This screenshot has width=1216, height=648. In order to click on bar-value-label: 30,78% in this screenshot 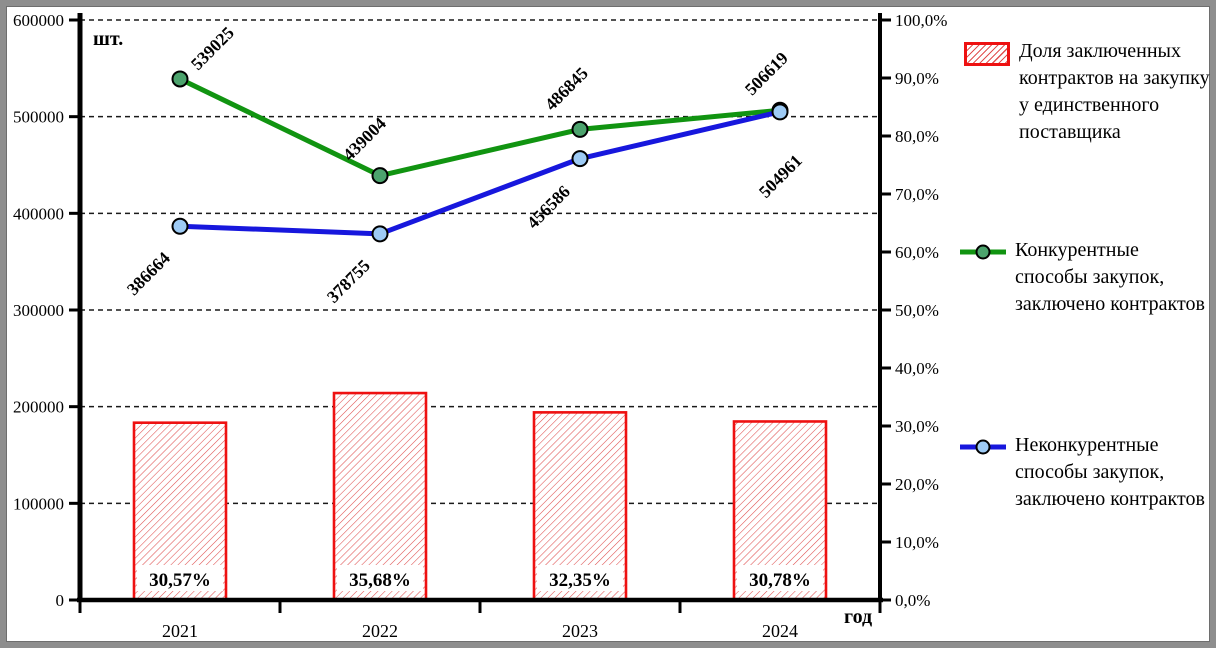, I will do `click(780, 580)`.